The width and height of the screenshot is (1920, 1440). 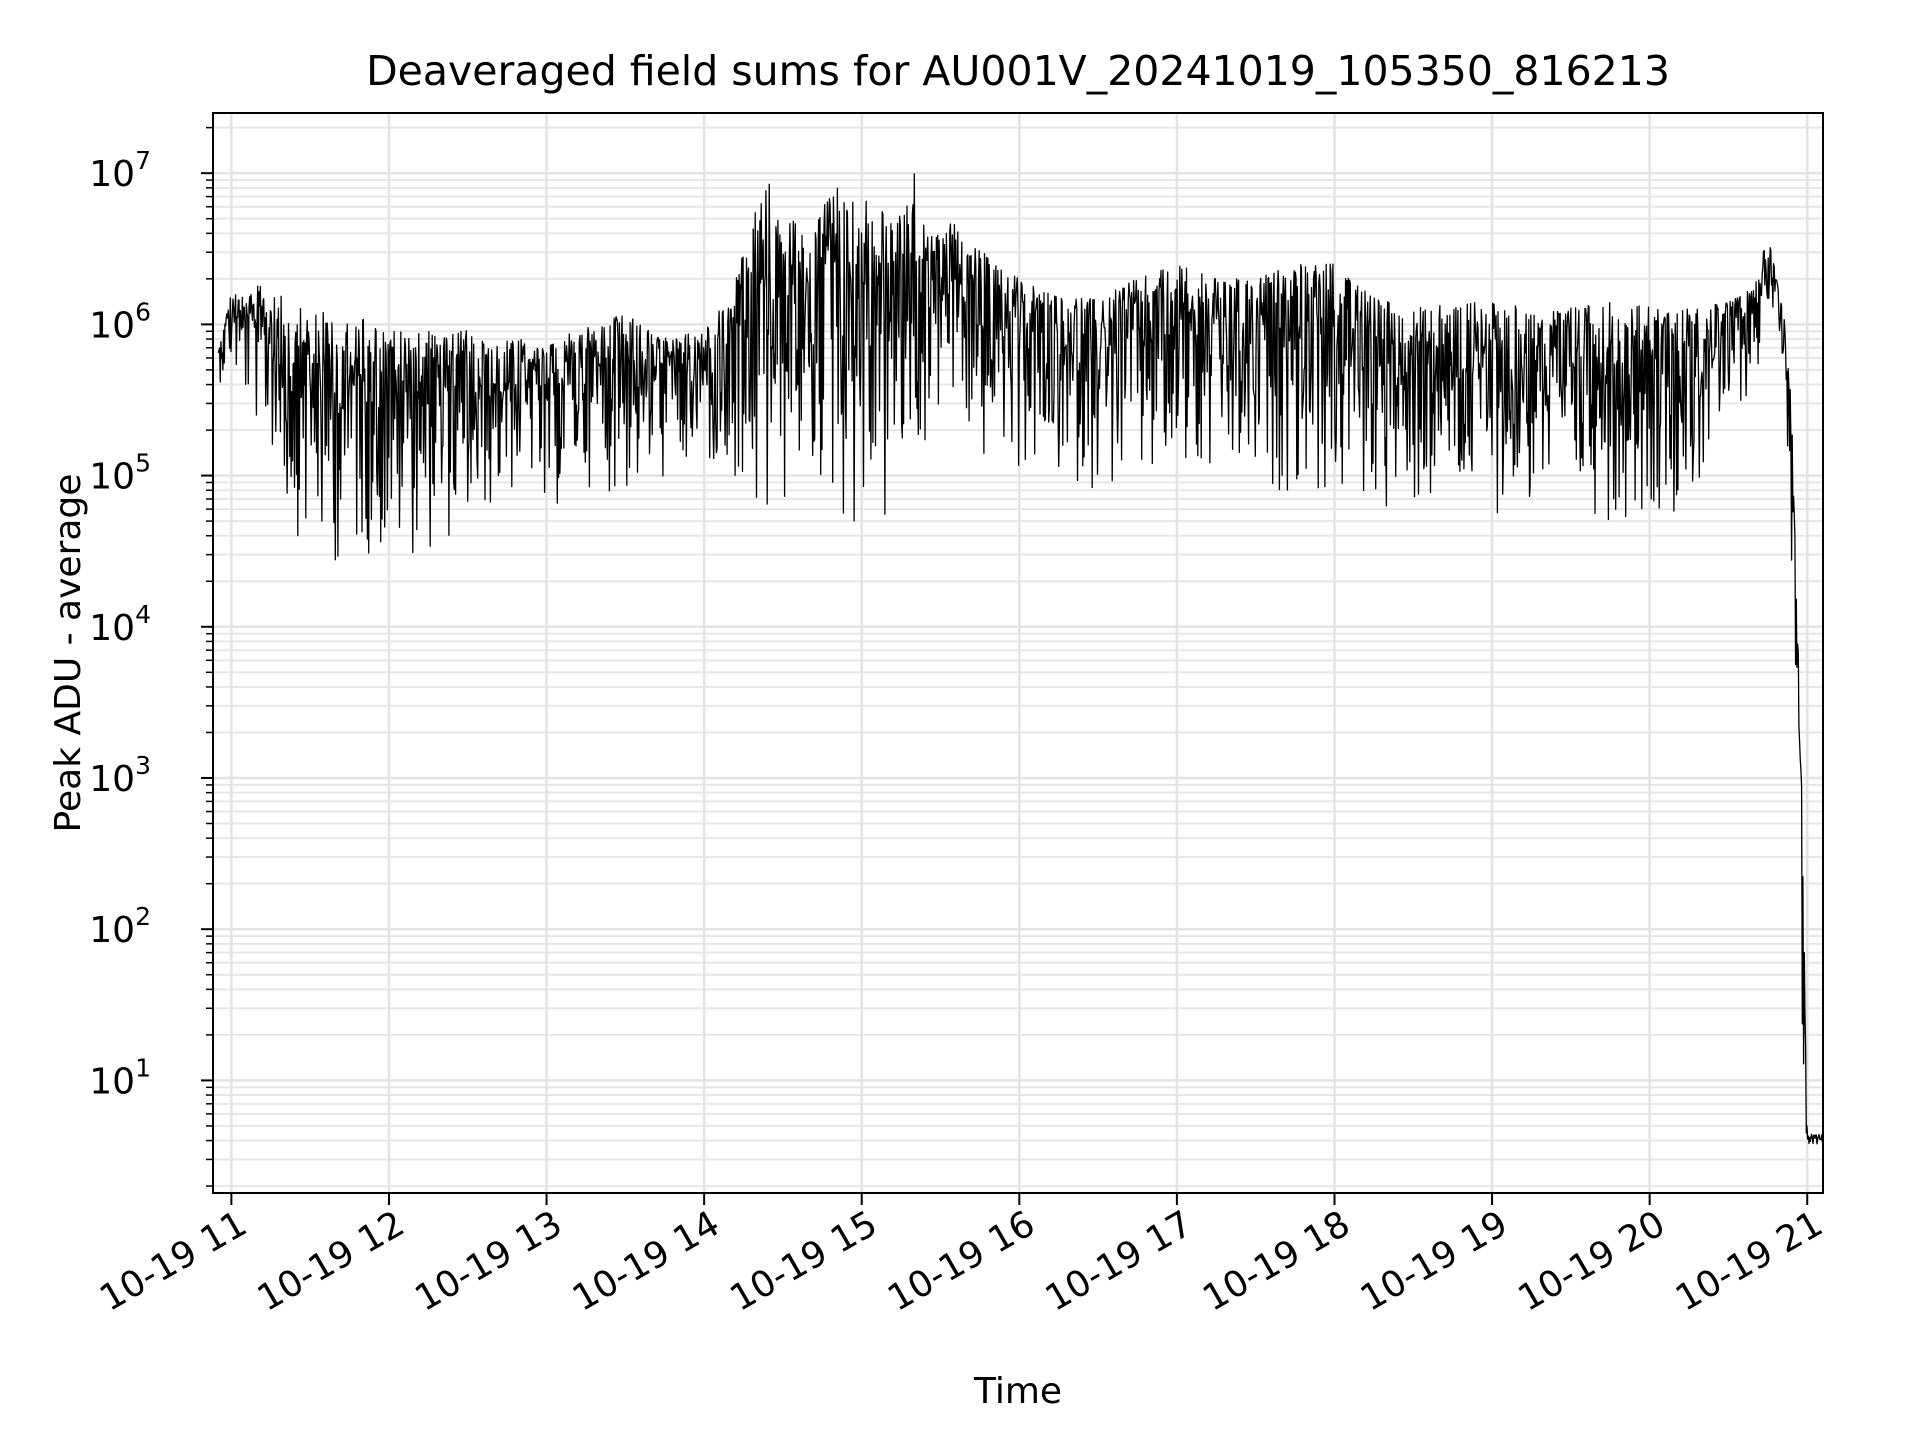 I want to click on x-tick-label: 10-19 12, so click(x=331, y=1261).